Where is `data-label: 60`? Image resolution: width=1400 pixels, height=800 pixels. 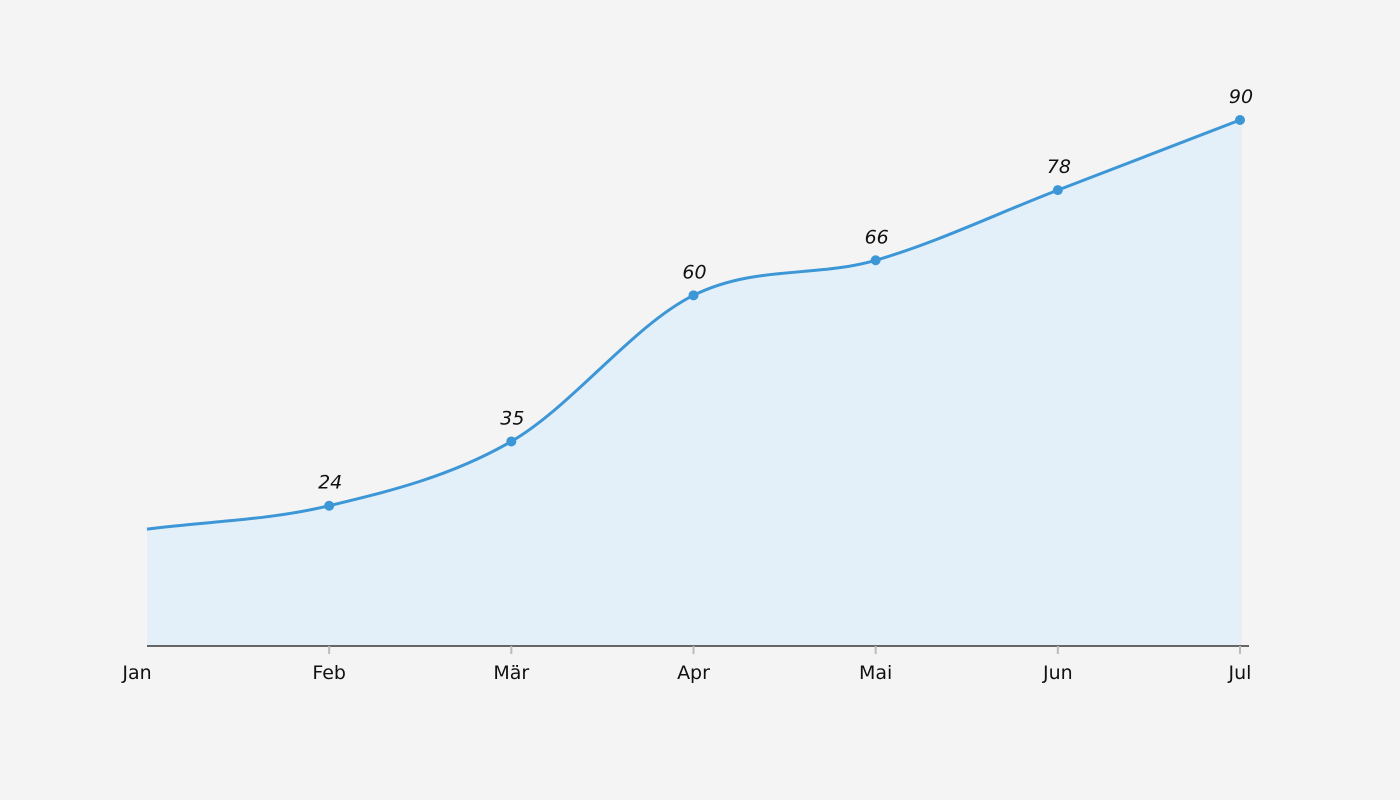 data-label: 60 is located at coordinates (694, 272).